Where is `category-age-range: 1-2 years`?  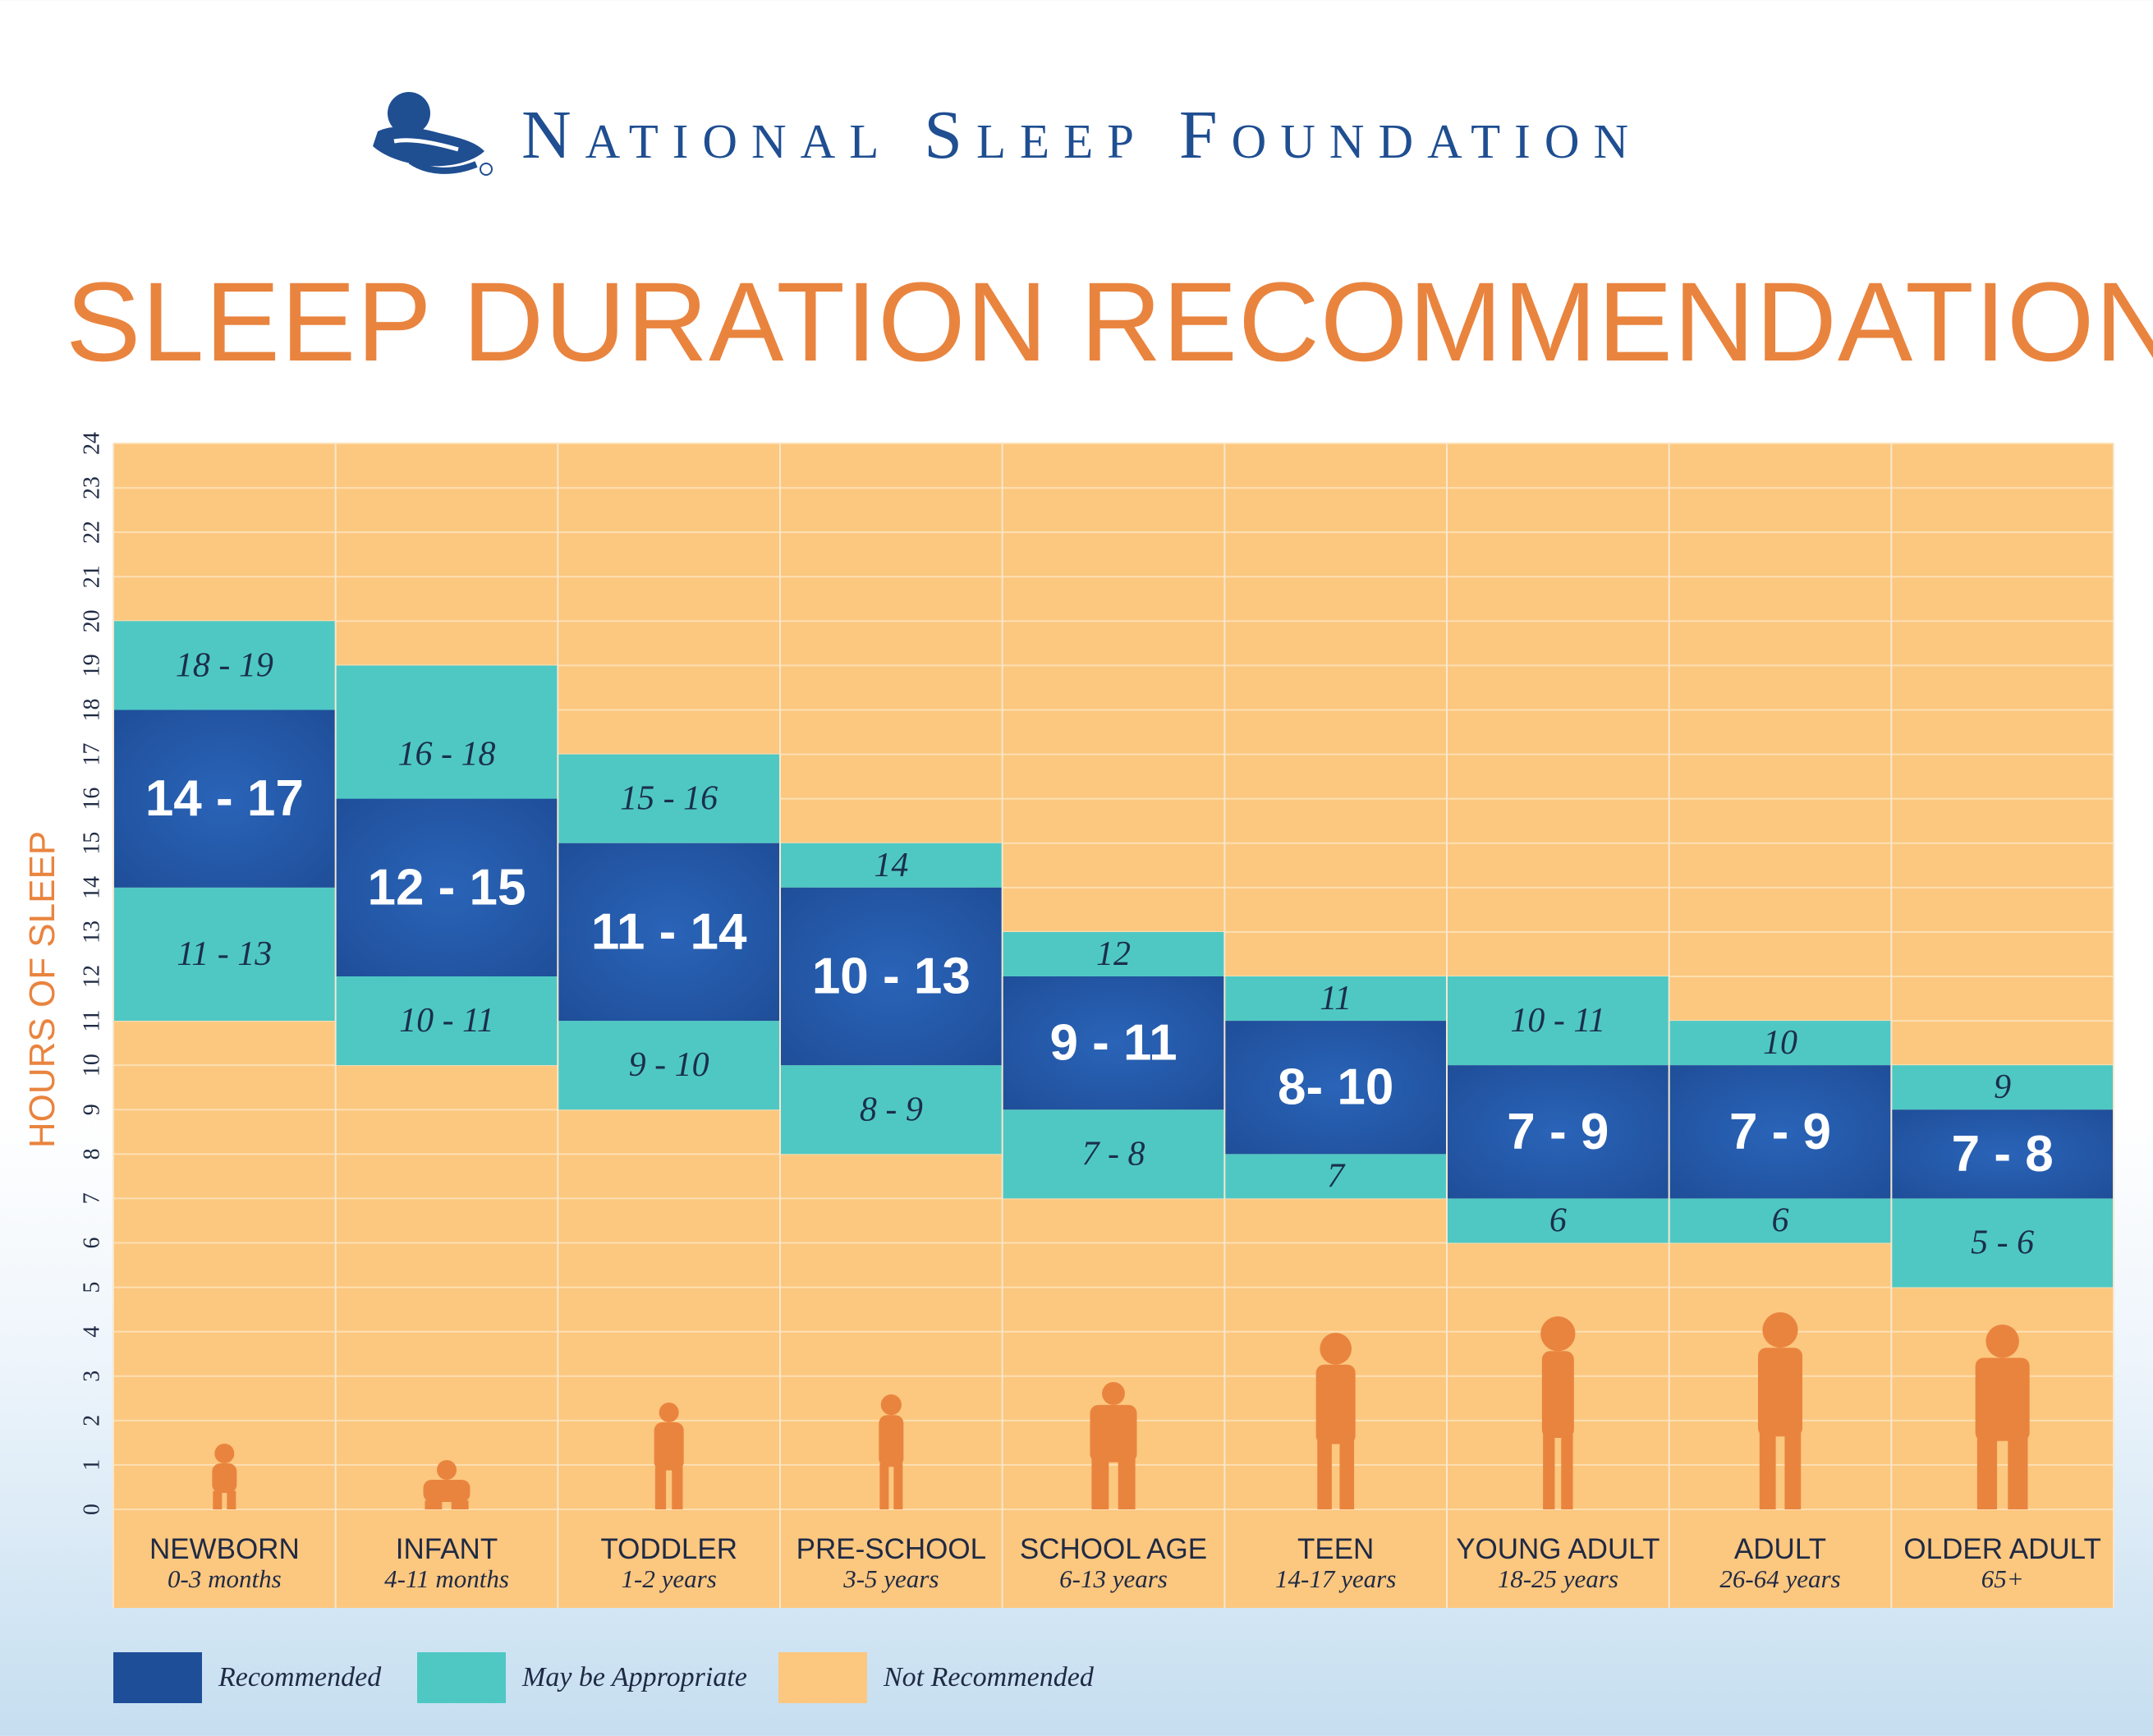
category-age-range: 1-2 years is located at coordinates (669, 1578).